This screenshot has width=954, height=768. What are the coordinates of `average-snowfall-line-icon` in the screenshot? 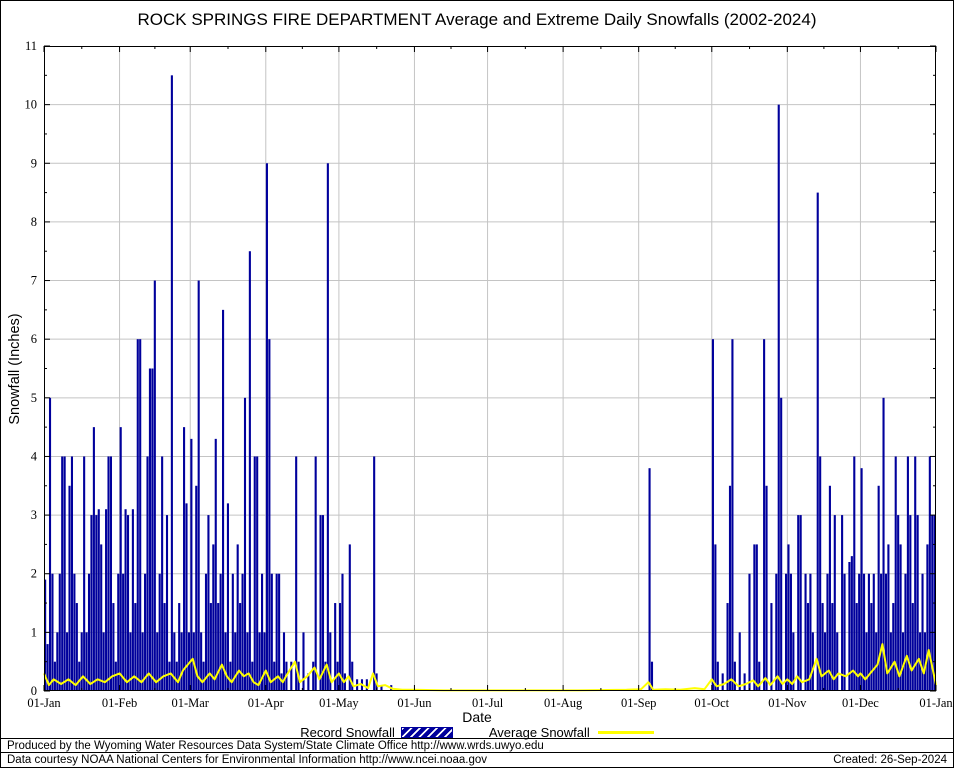 It's located at (625, 732).